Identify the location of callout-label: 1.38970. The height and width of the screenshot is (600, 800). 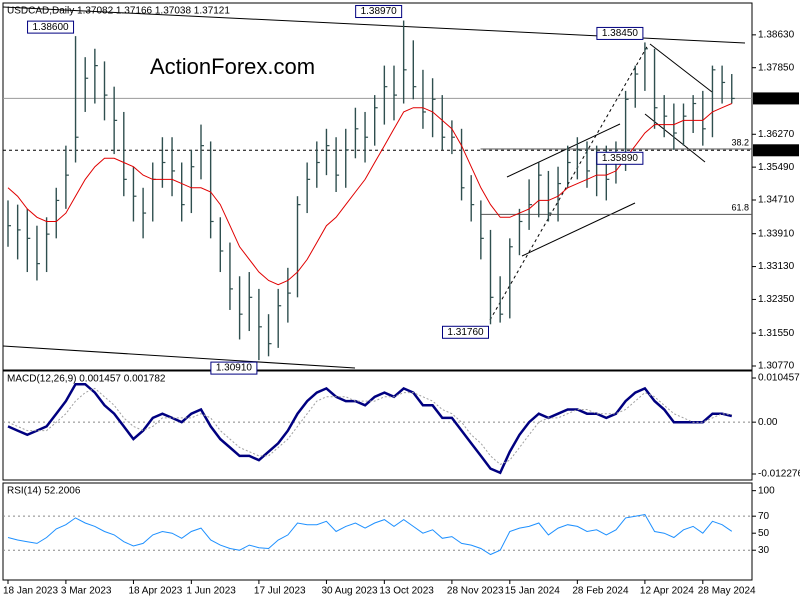
(379, 11).